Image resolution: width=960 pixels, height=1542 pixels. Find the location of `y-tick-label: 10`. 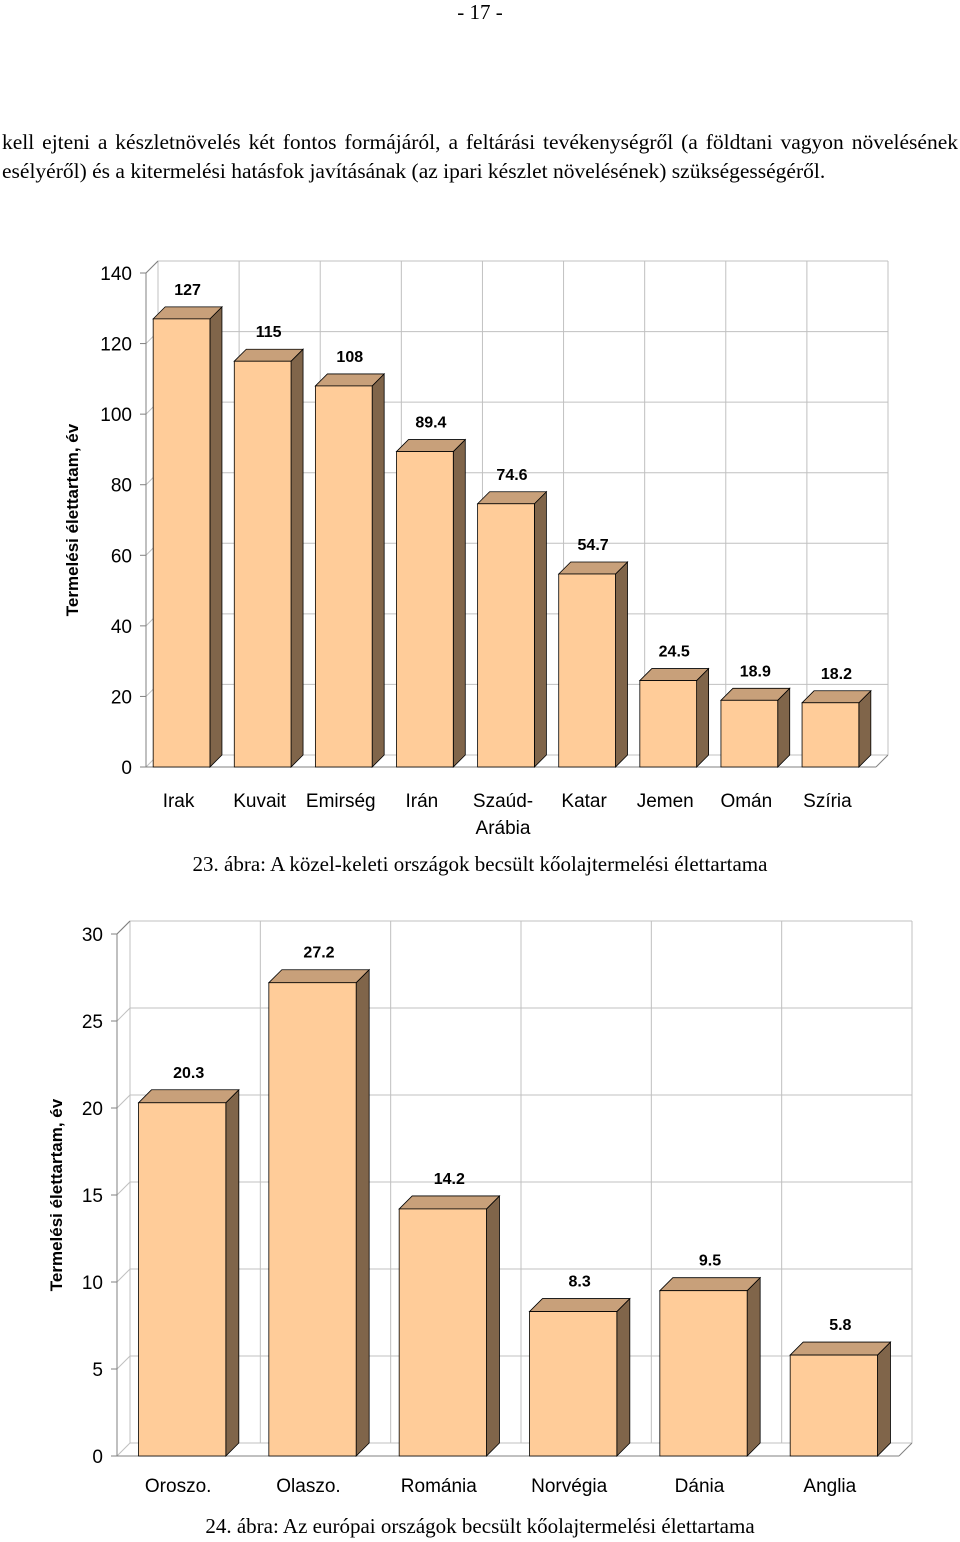

y-tick-label: 10 is located at coordinates (92, 1283).